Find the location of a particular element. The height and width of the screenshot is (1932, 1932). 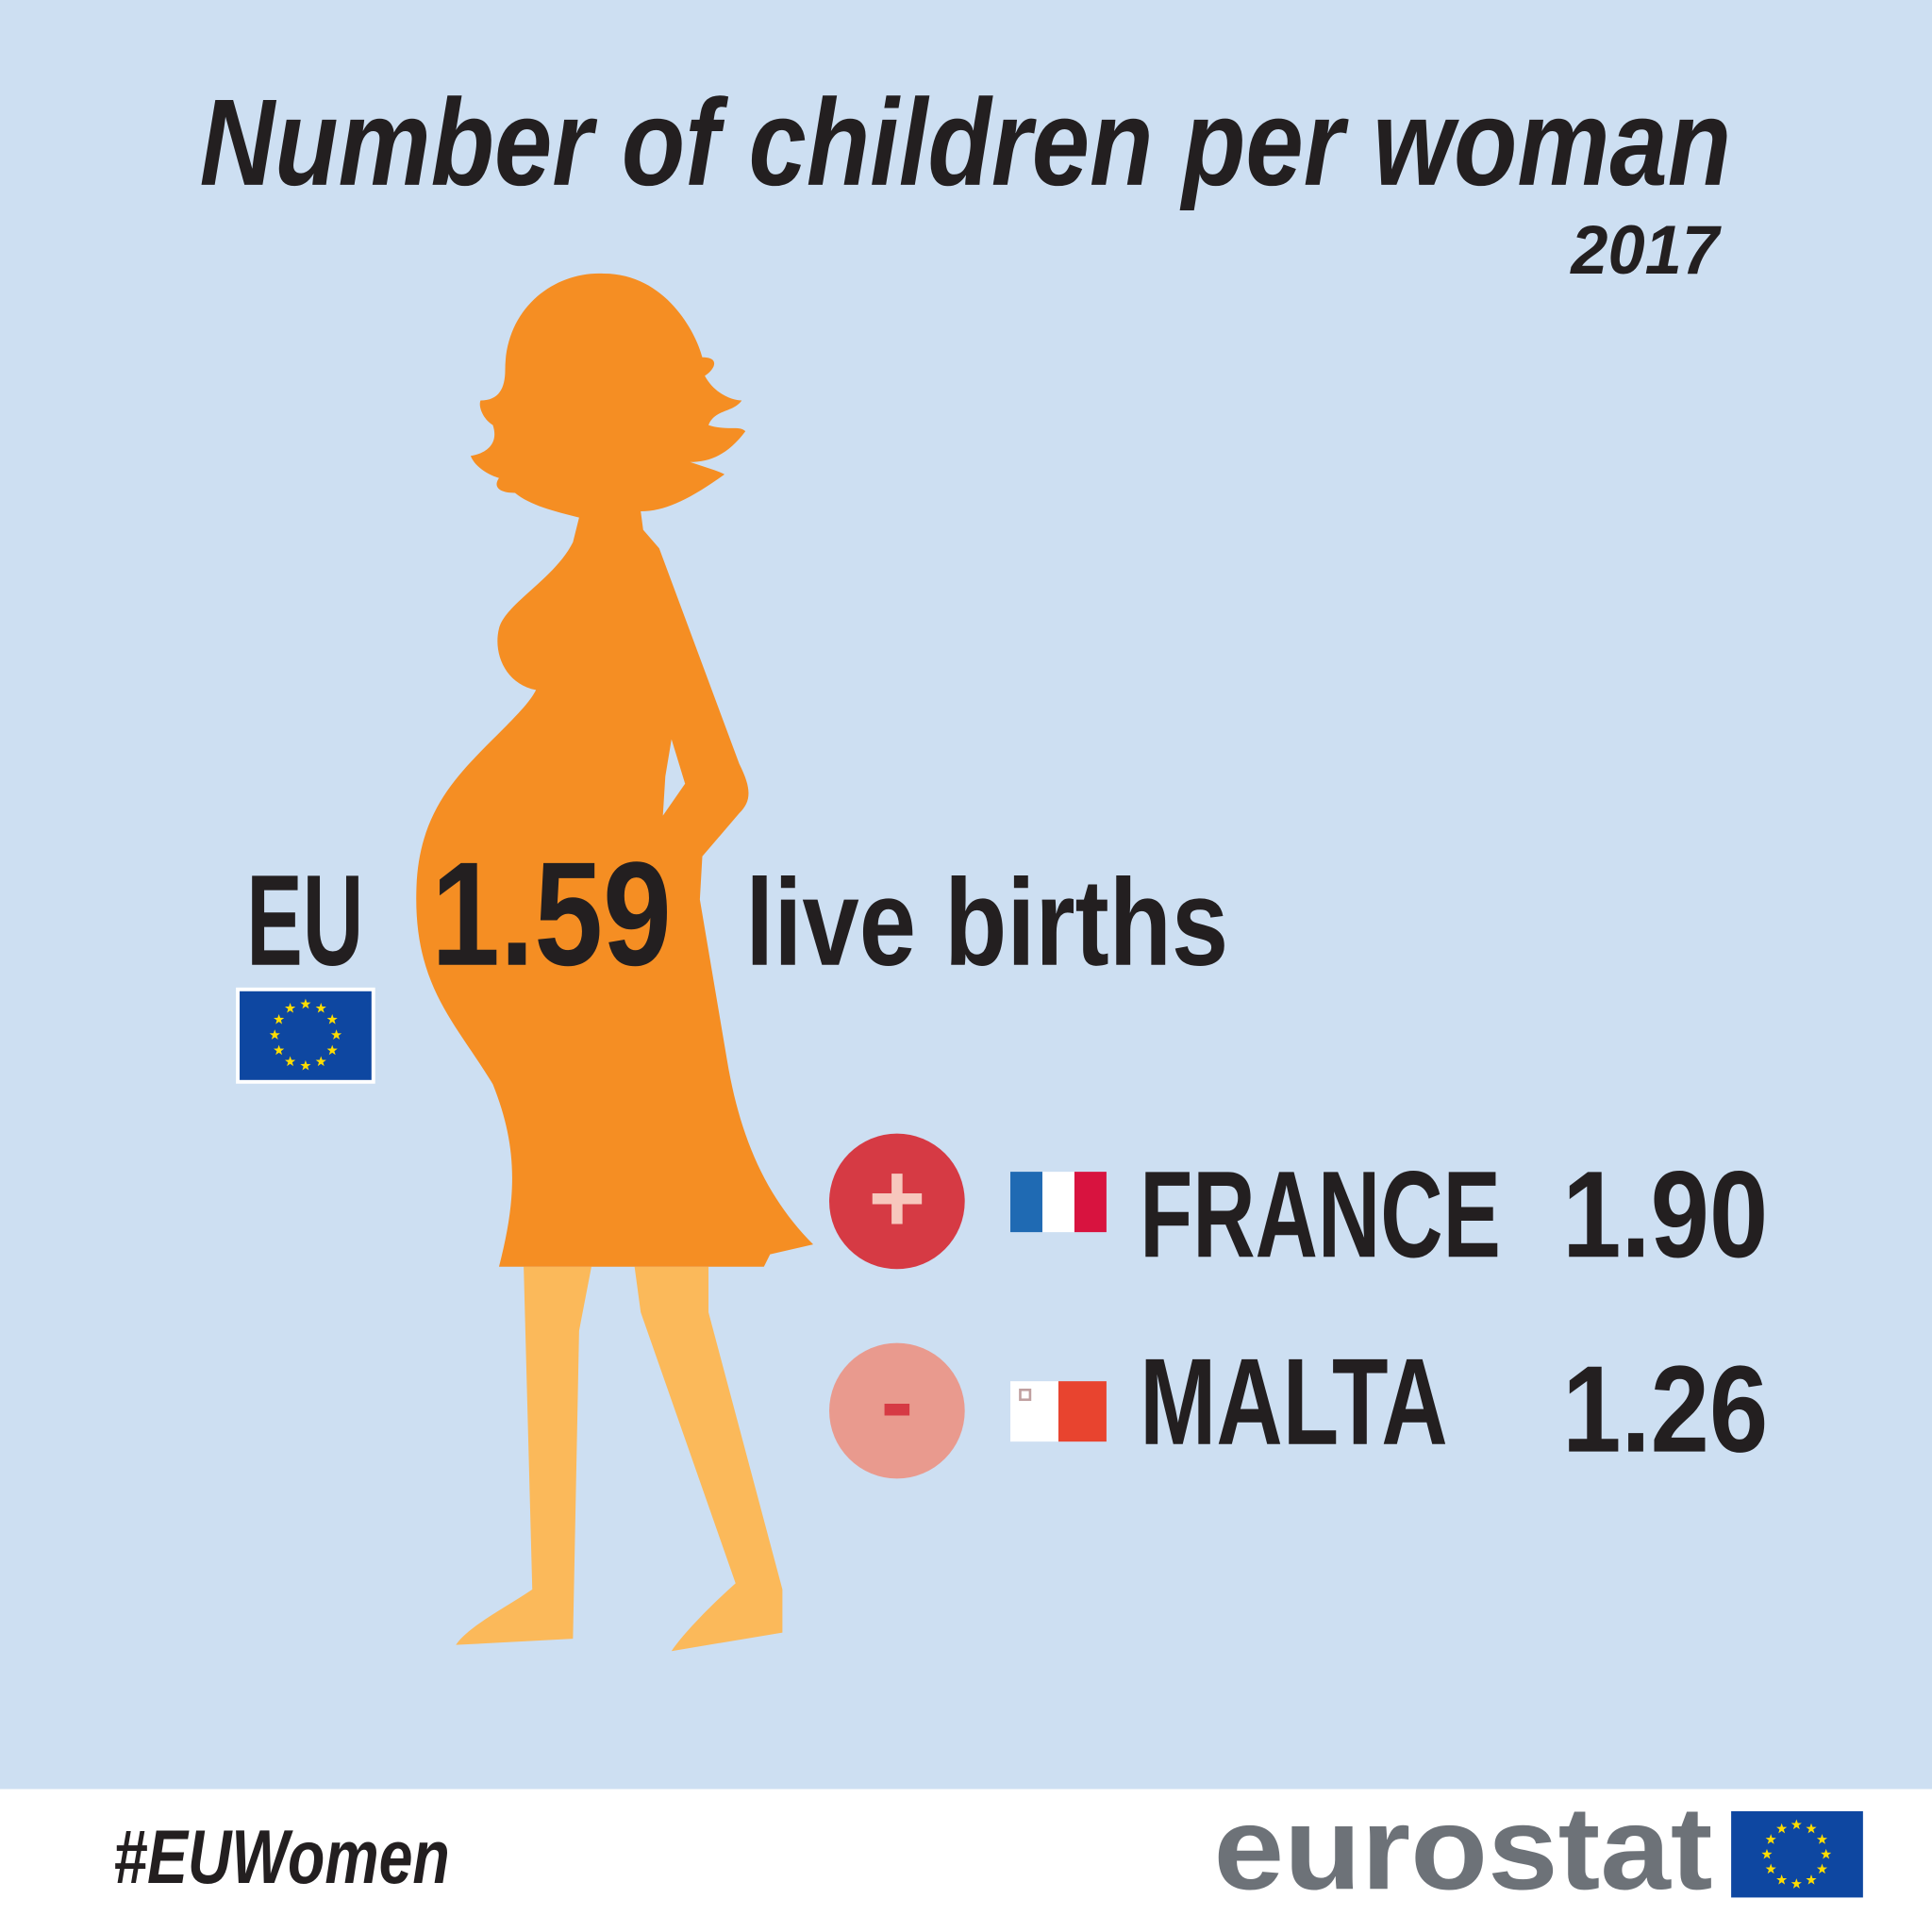

eurostat-logo: eurostat is located at coordinates (1464, 1848).